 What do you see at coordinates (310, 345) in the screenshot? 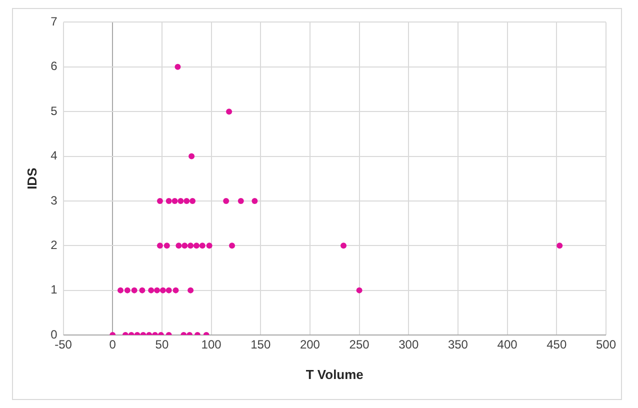
I see `x-tick-label: 200` at bounding box center [310, 345].